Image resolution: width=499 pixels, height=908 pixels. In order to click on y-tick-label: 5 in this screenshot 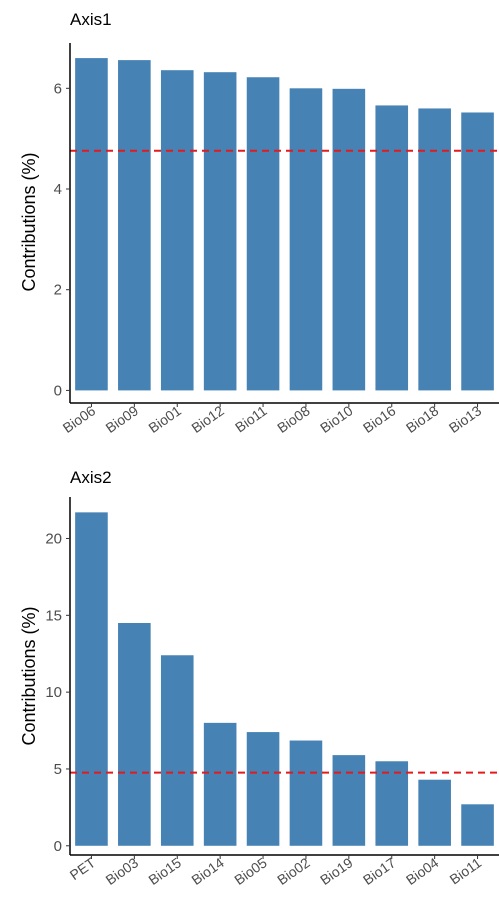, I will do `click(58, 769)`.